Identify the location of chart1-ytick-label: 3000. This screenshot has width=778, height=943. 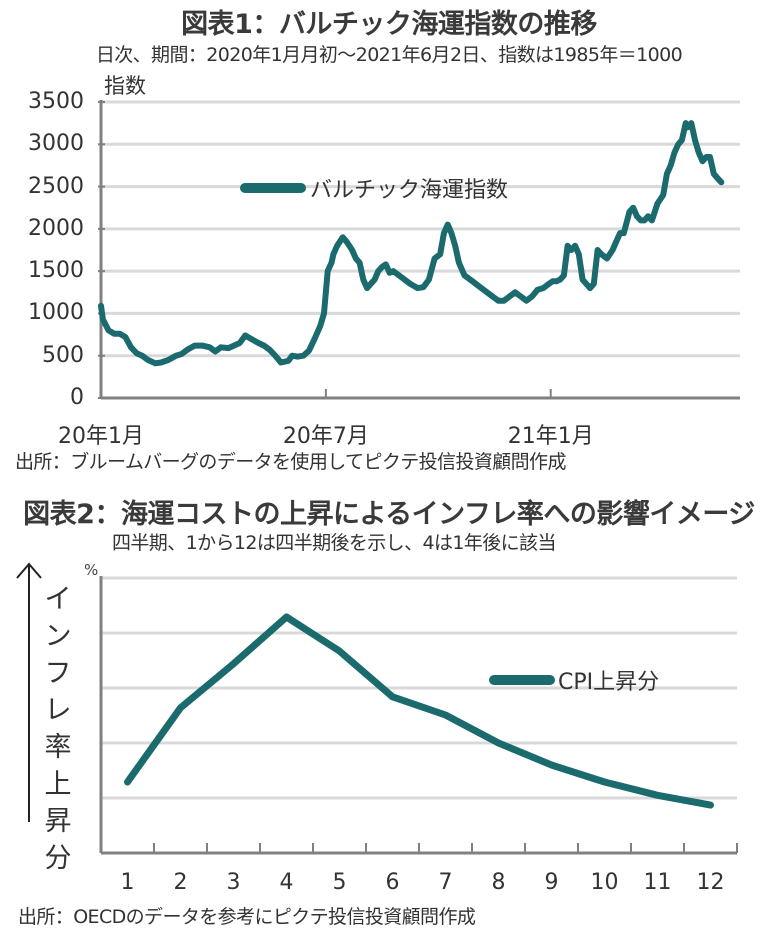
(56, 144).